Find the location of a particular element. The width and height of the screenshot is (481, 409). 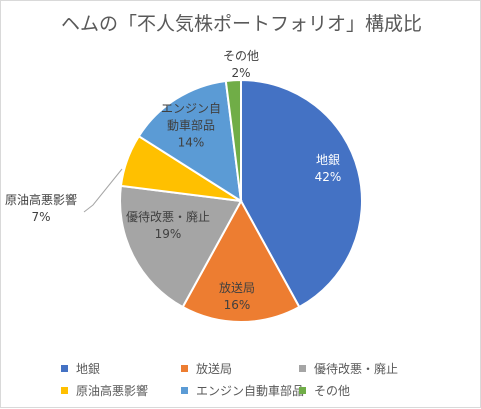

data-label-percent: 42% is located at coordinates (328, 177).